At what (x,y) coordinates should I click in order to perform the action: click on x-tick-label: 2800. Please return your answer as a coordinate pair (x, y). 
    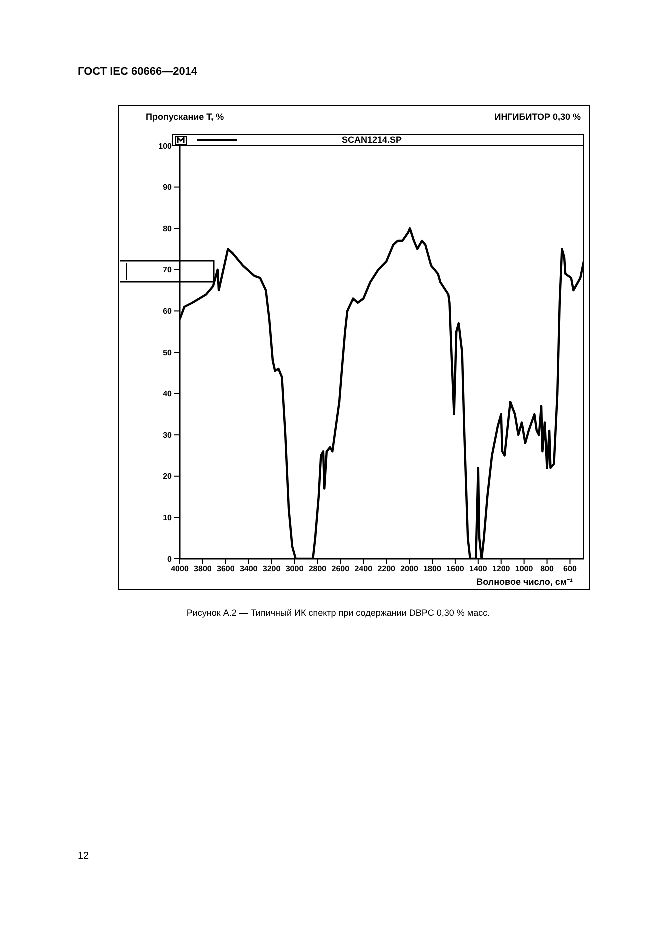
    Looking at the image, I should click on (318, 569).